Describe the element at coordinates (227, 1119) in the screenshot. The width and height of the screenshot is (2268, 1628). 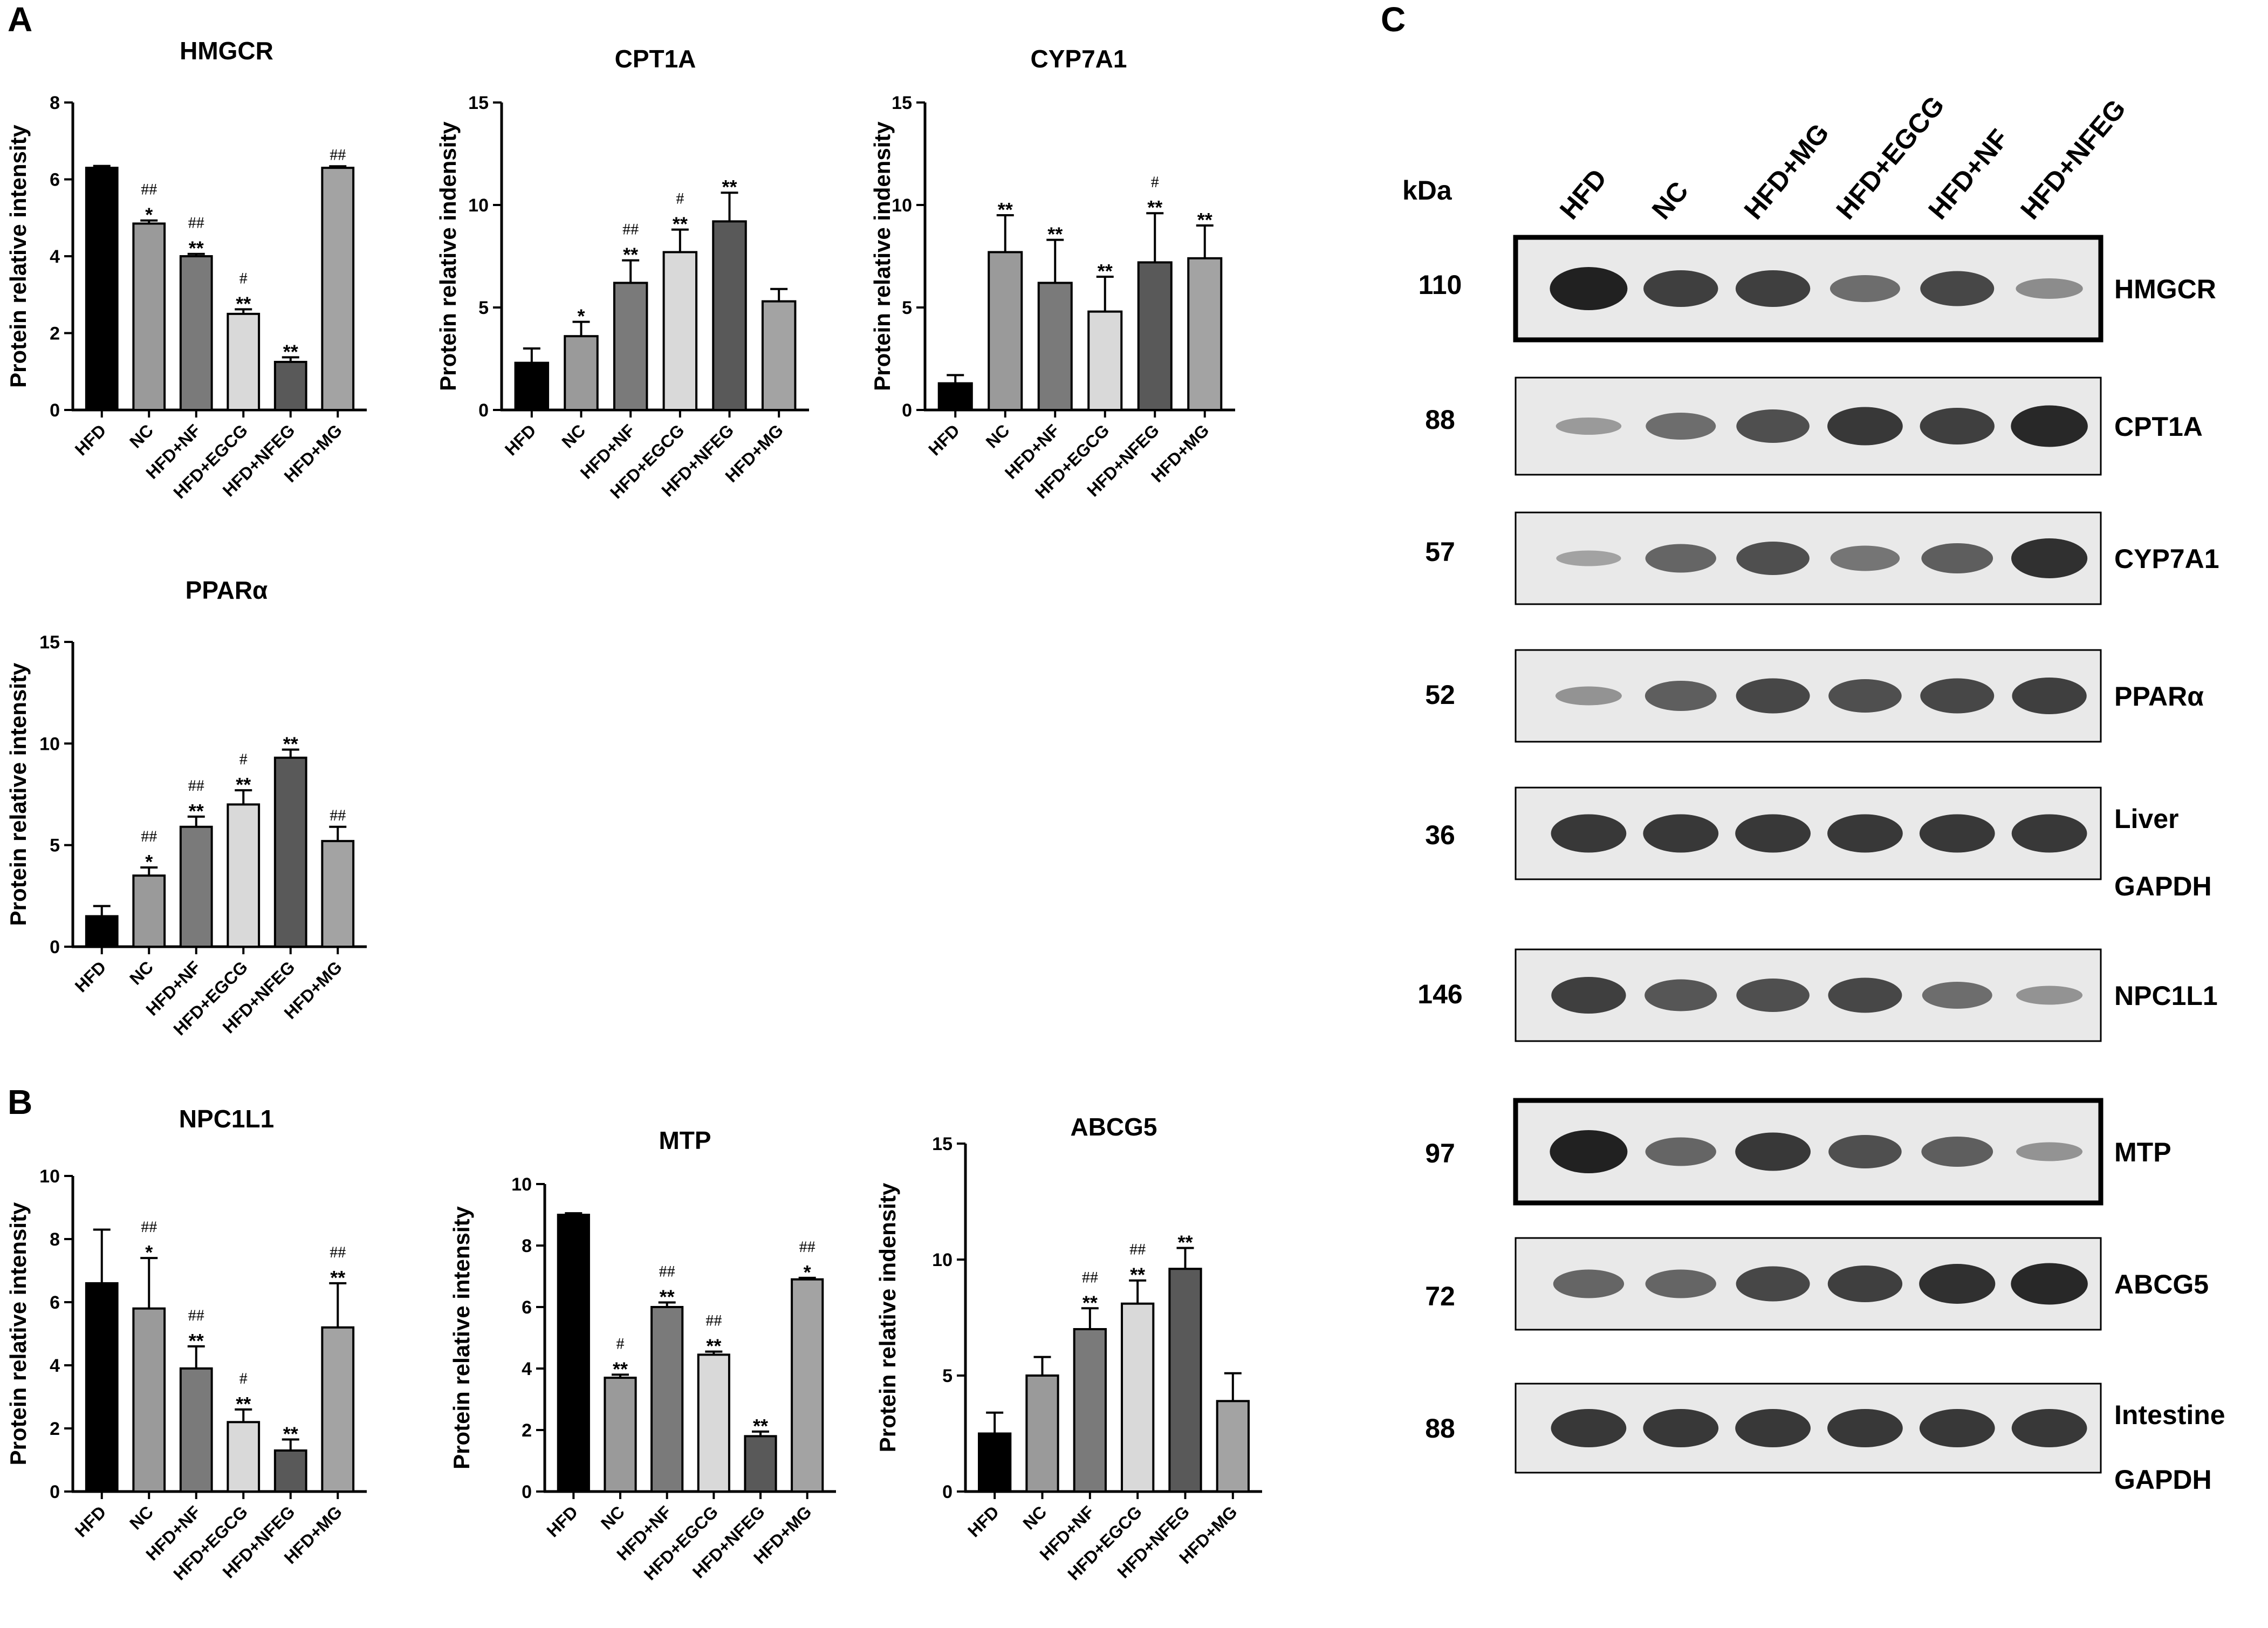
I see `chart-title: NPC1L1` at that location.